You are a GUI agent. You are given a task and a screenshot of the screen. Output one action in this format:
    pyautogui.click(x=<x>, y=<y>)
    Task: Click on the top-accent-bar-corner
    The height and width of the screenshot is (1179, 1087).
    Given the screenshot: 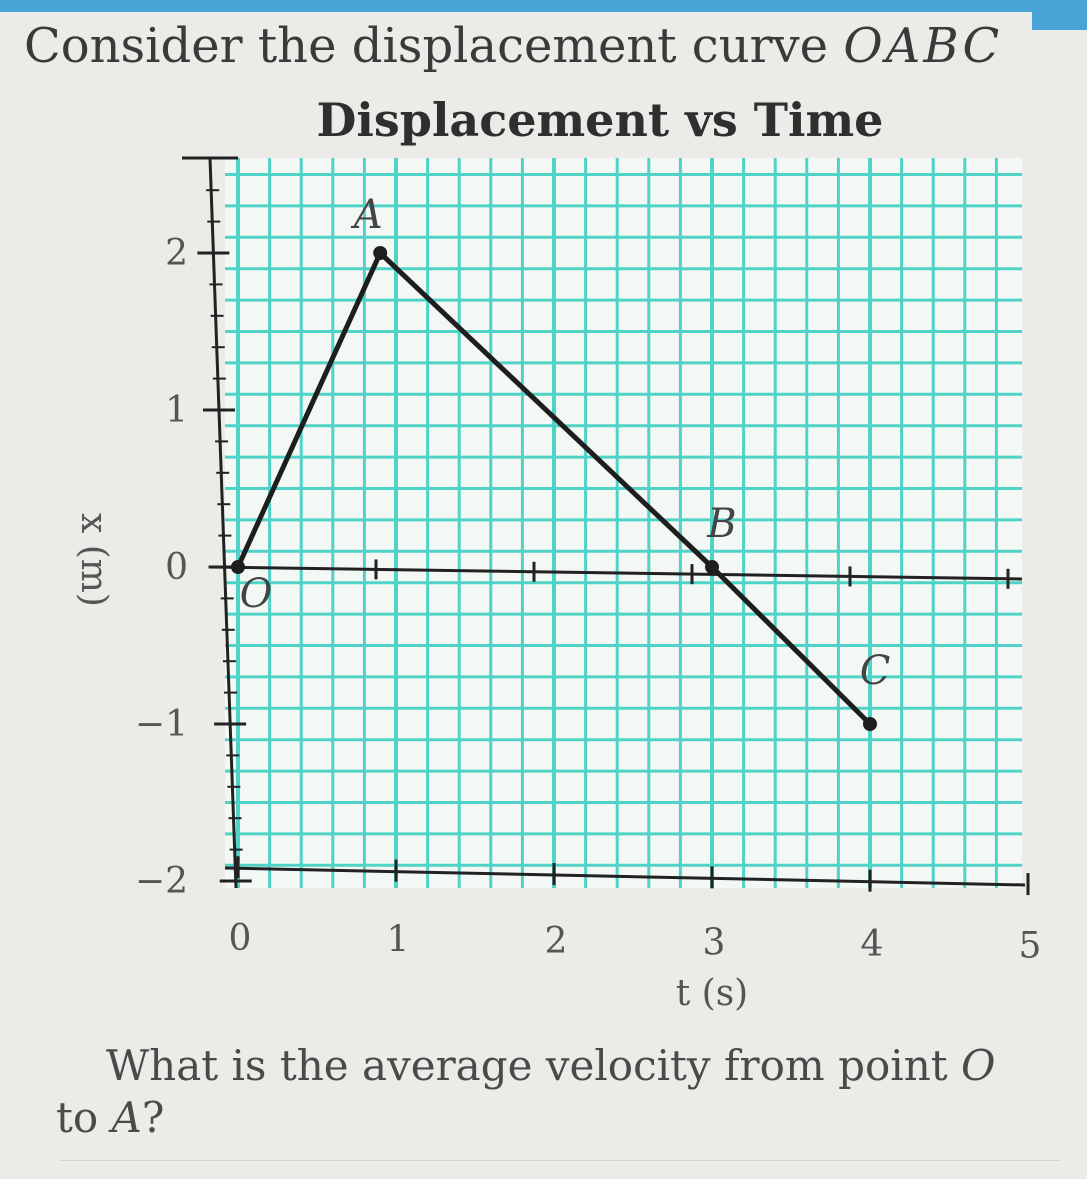 What is the action you would take?
    pyautogui.click(x=1059, y=15)
    